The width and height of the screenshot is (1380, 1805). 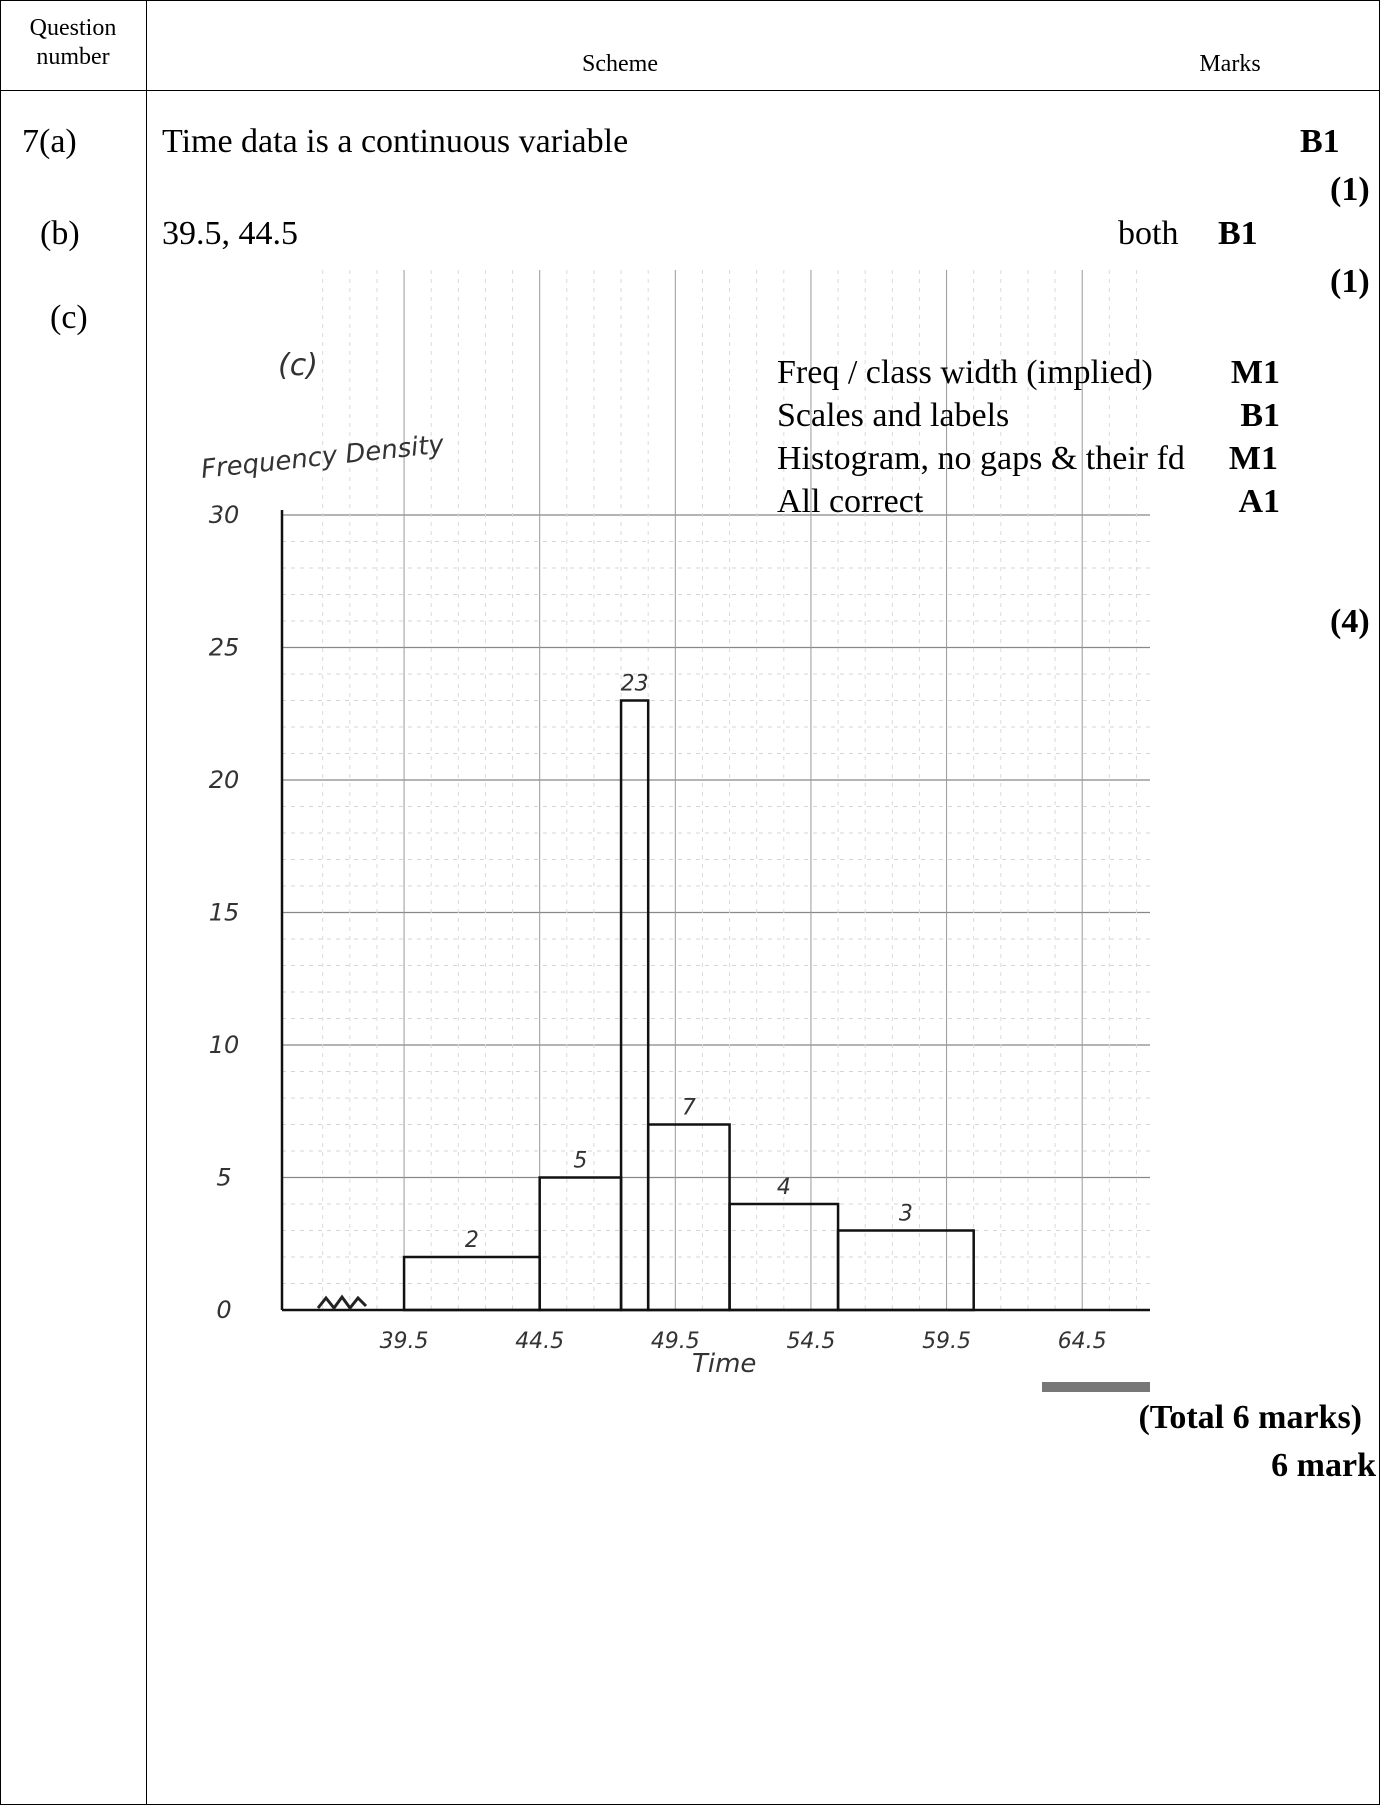 What do you see at coordinates (1323, 1465) in the screenshot?
I see `final-marks: 6 mark` at bounding box center [1323, 1465].